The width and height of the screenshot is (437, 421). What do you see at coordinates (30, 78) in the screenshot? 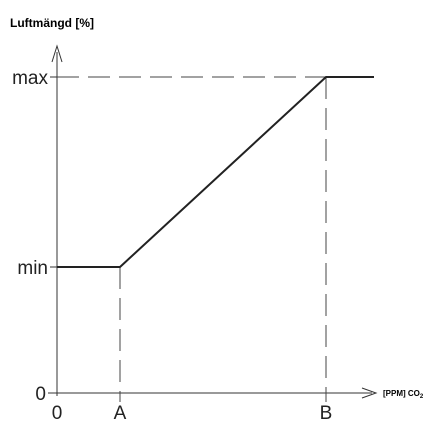
I see `y-tick-label-max: max` at bounding box center [30, 78].